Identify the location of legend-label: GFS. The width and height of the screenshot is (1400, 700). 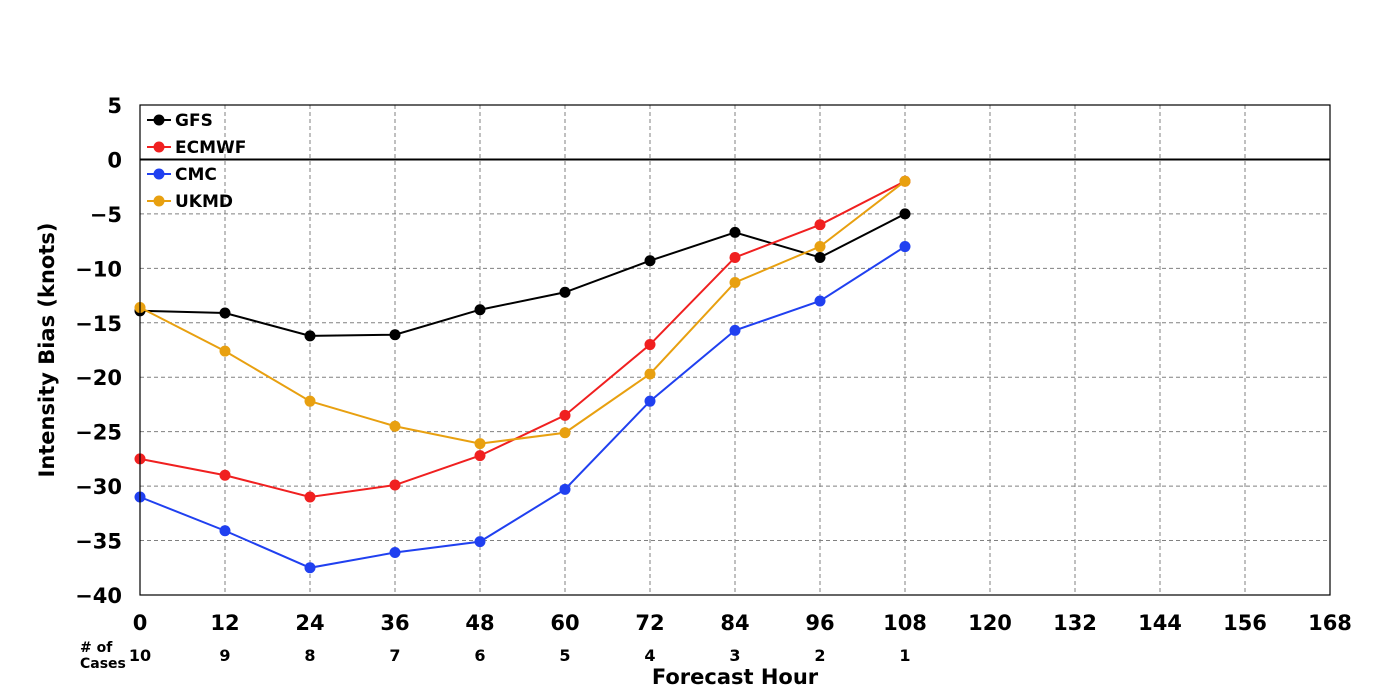
(194, 121).